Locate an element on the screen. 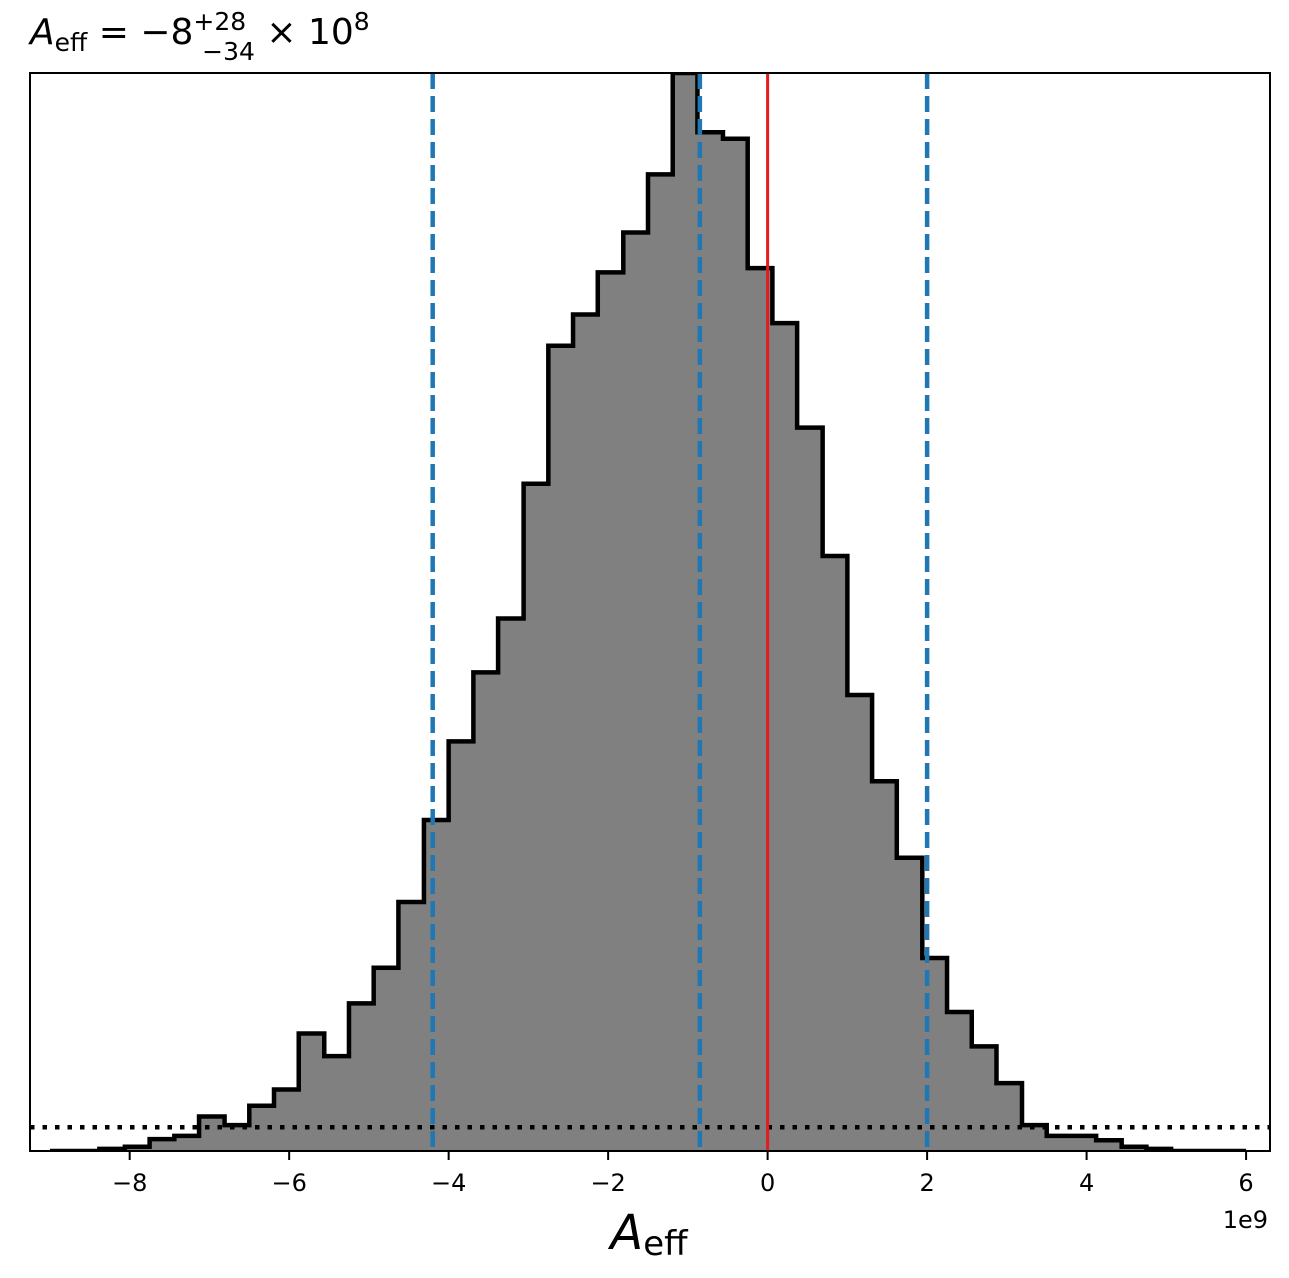  chart-title: Aeff = −8+28 −34 × 108 is located at coordinates (199, 36).